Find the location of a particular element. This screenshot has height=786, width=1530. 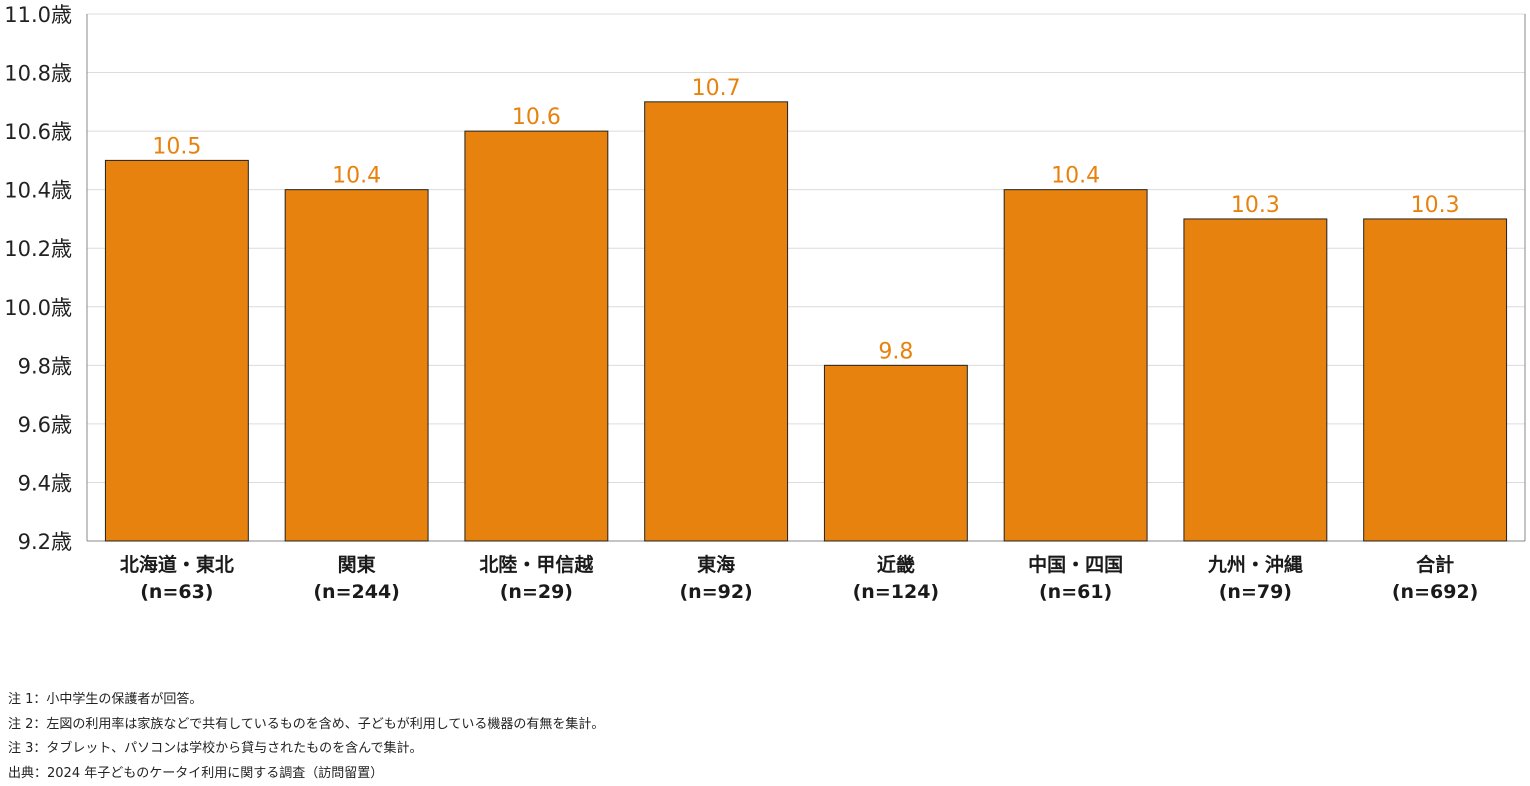

data-label: 10.7 is located at coordinates (716, 88).